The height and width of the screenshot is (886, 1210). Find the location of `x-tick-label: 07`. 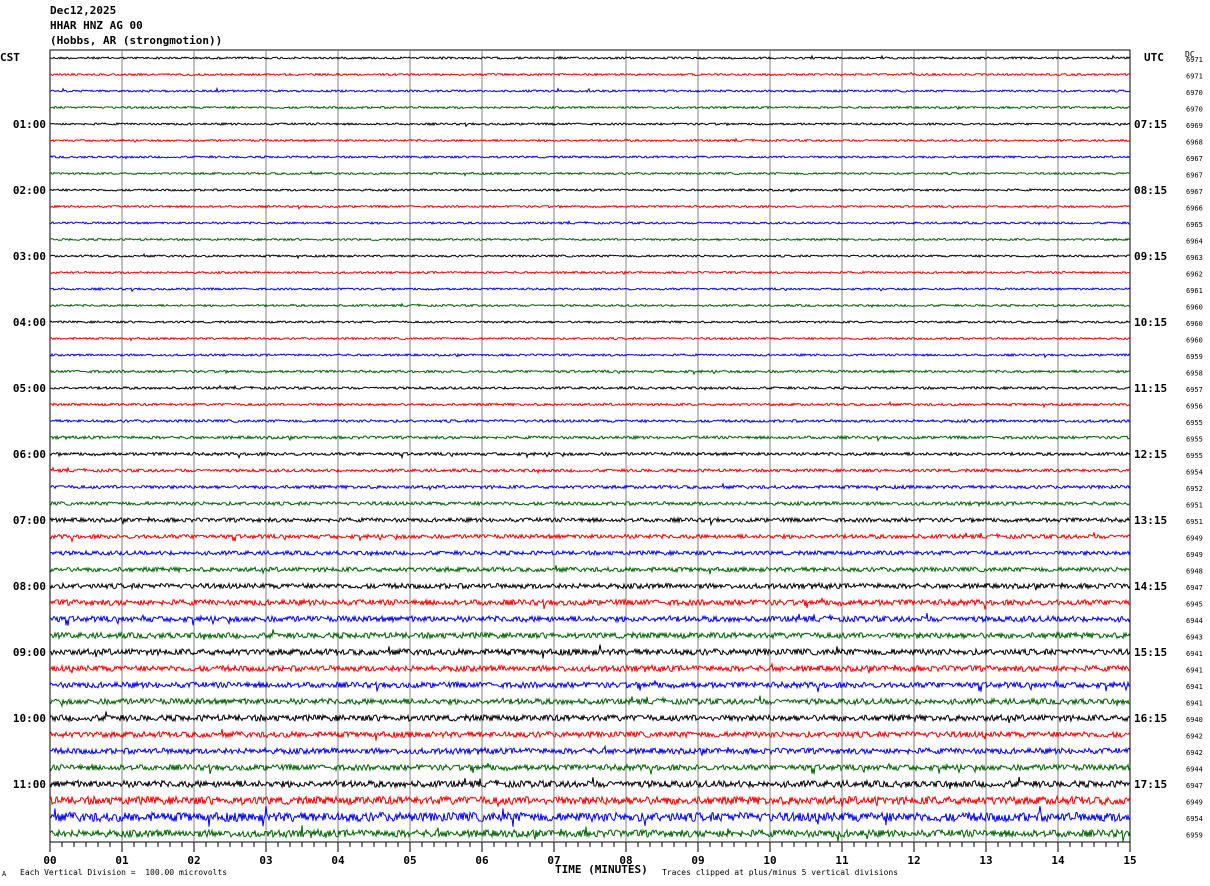

x-tick-label: 07 is located at coordinates (553, 860).